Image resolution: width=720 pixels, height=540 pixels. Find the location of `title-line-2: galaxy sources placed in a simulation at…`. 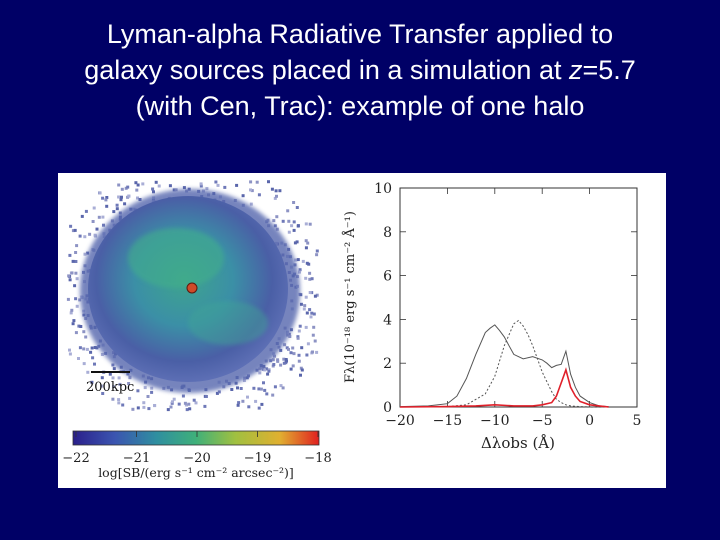

title-line-2: galaxy sources placed in a simulation at… is located at coordinates (360, 70).